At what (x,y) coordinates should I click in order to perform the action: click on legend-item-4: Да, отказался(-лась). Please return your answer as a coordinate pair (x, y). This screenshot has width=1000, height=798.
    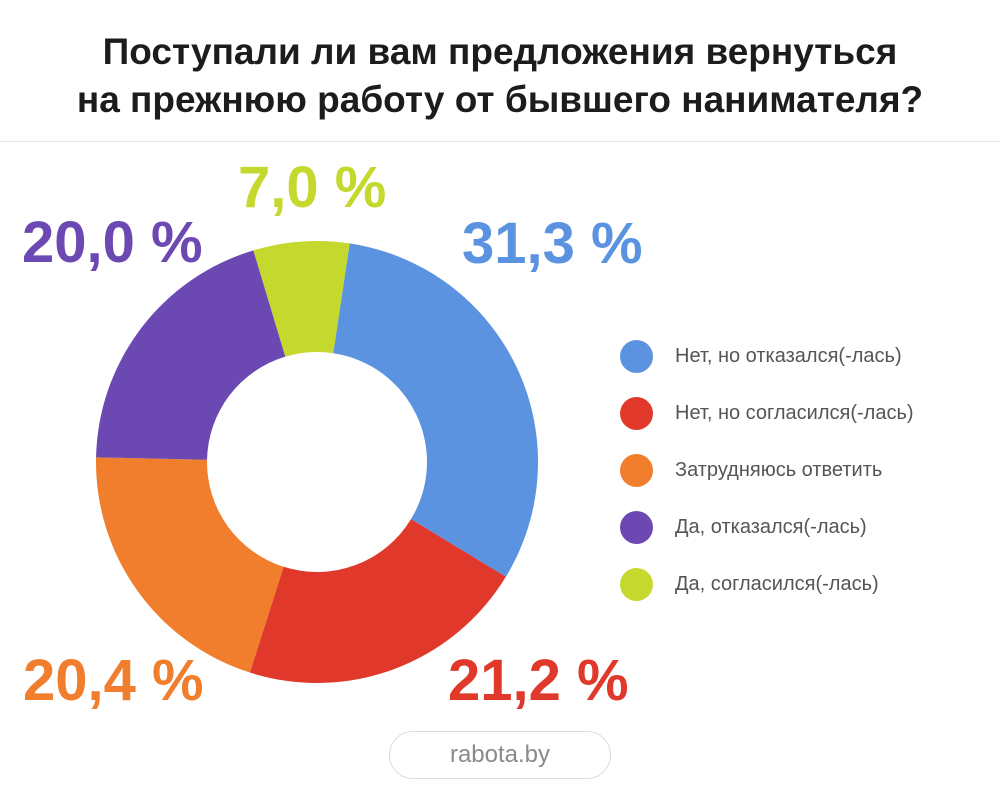
    Looking at the image, I should click on (805, 527).